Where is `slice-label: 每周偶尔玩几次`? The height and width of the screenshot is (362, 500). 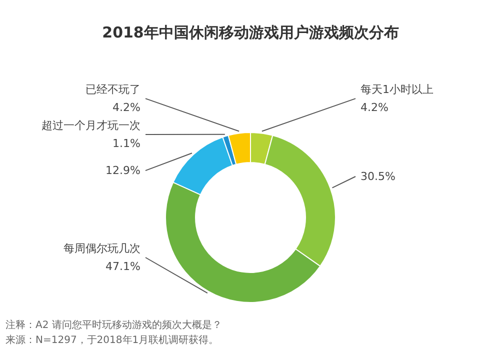 slice-label: 每周偶尔玩几次 is located at coordinates (102, 248).